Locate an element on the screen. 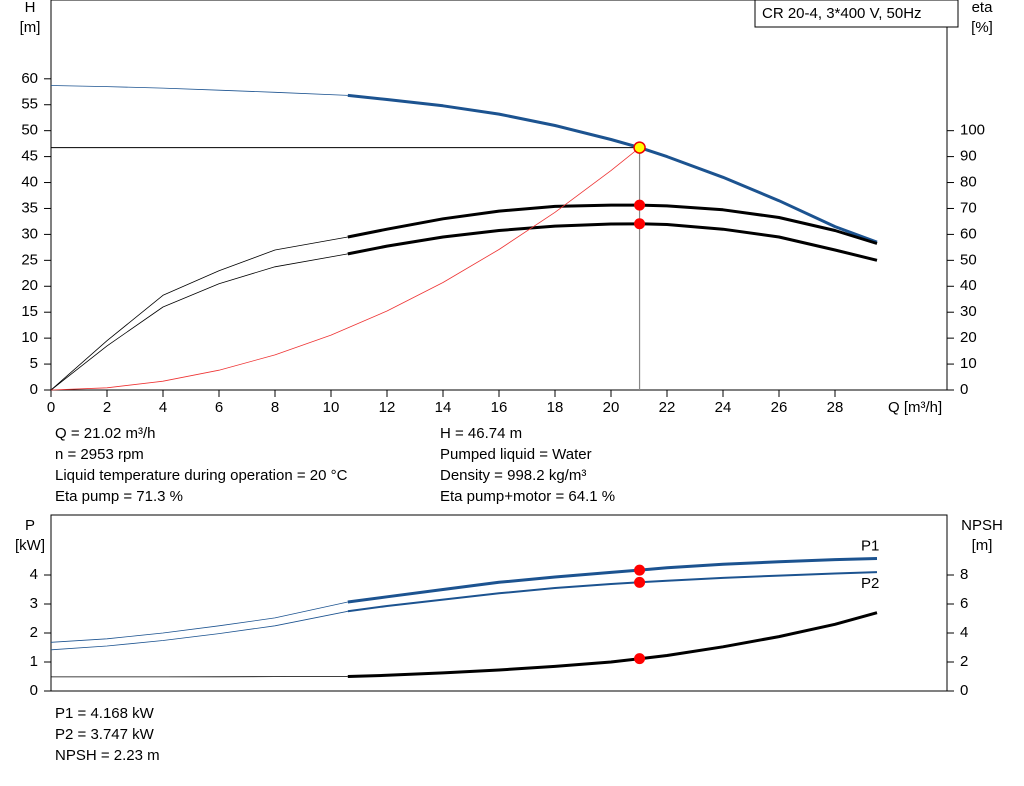 The image size is (1024, 786). x-tick-label: 0 is located at coordinates (51, 407).